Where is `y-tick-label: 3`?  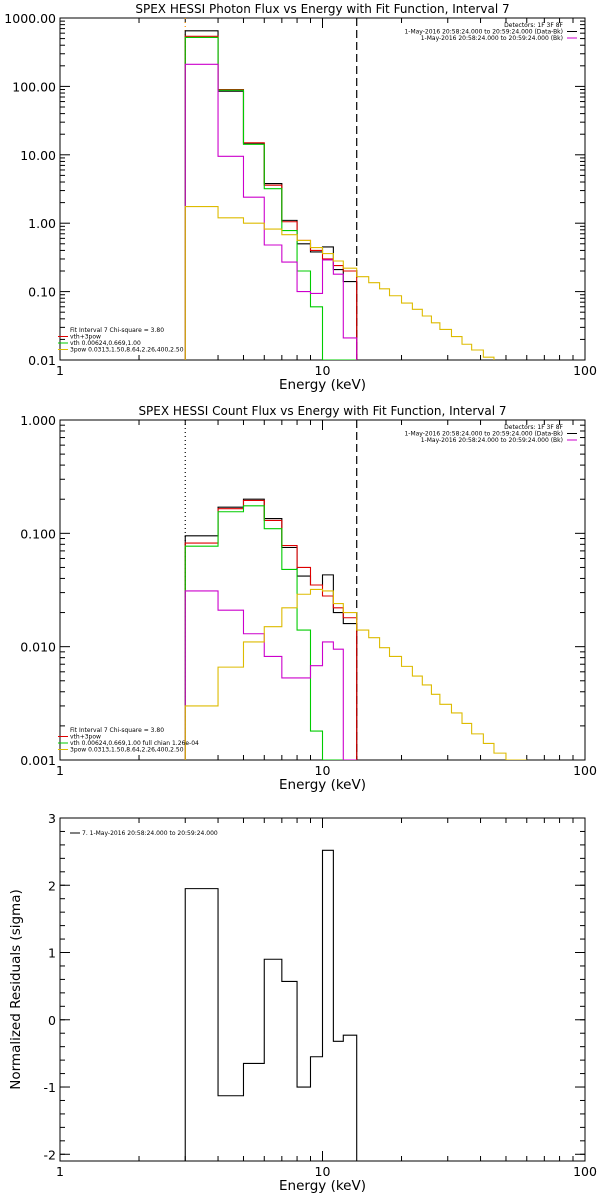
y-tick-label: 3 is located at coordinates (52, 818).